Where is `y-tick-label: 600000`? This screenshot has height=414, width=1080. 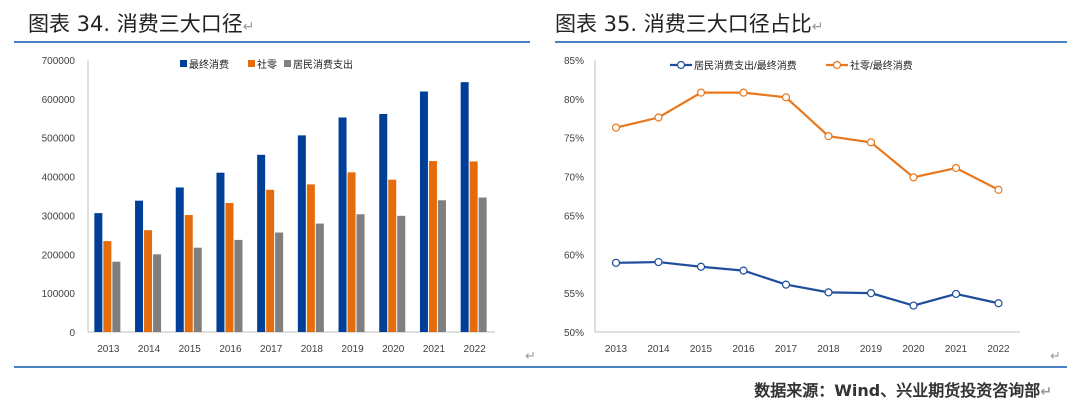
y-tick-label: 600000 is located at coordinates (59, 100).